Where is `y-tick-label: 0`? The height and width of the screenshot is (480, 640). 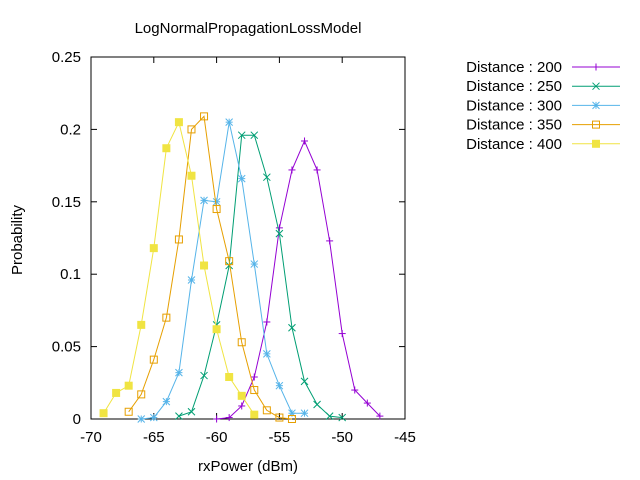
y-tick-label: 0 is located at coordinates (77, 419).